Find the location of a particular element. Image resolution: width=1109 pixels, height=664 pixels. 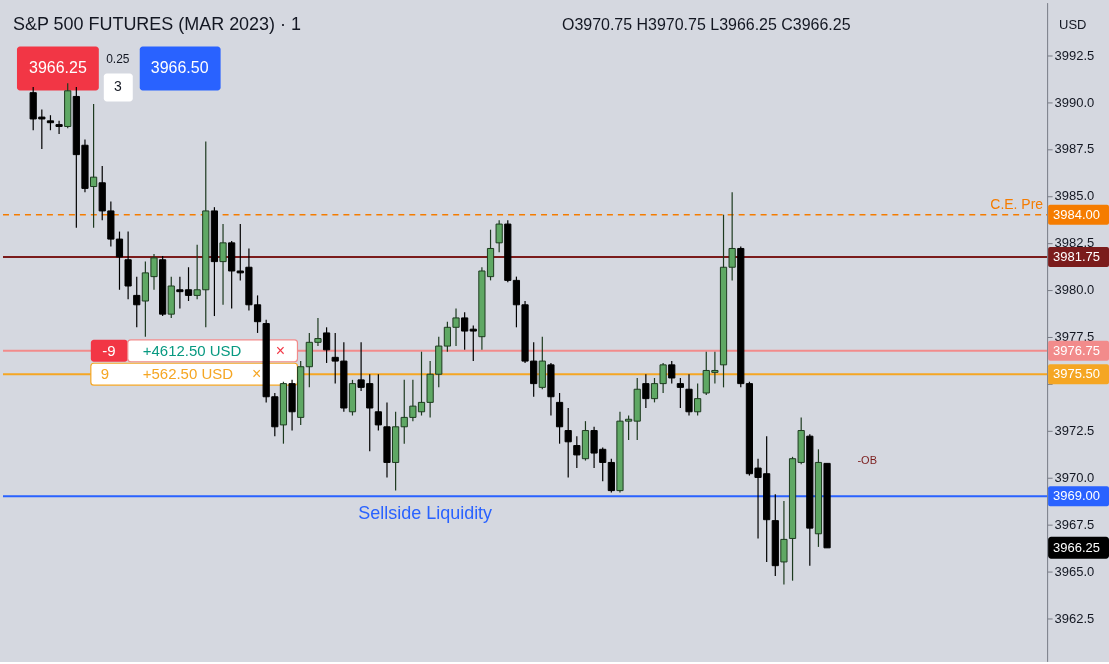

annotation: 3966.25 is located at coordinates (58, 68).